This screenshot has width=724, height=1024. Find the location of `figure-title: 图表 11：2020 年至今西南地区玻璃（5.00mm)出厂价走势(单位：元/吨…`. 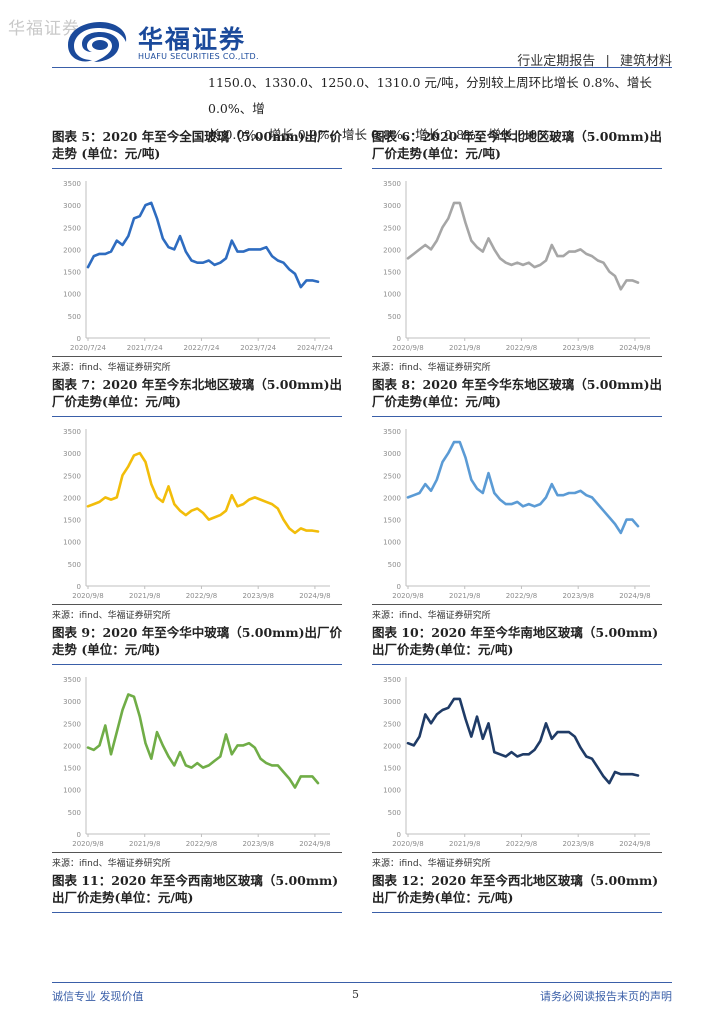

figure-title: 图表 11：2020 年至今西南地区玻璃（5.00mm)出厂价走势(单位：元/吨… is located at coordinates (195, 889).